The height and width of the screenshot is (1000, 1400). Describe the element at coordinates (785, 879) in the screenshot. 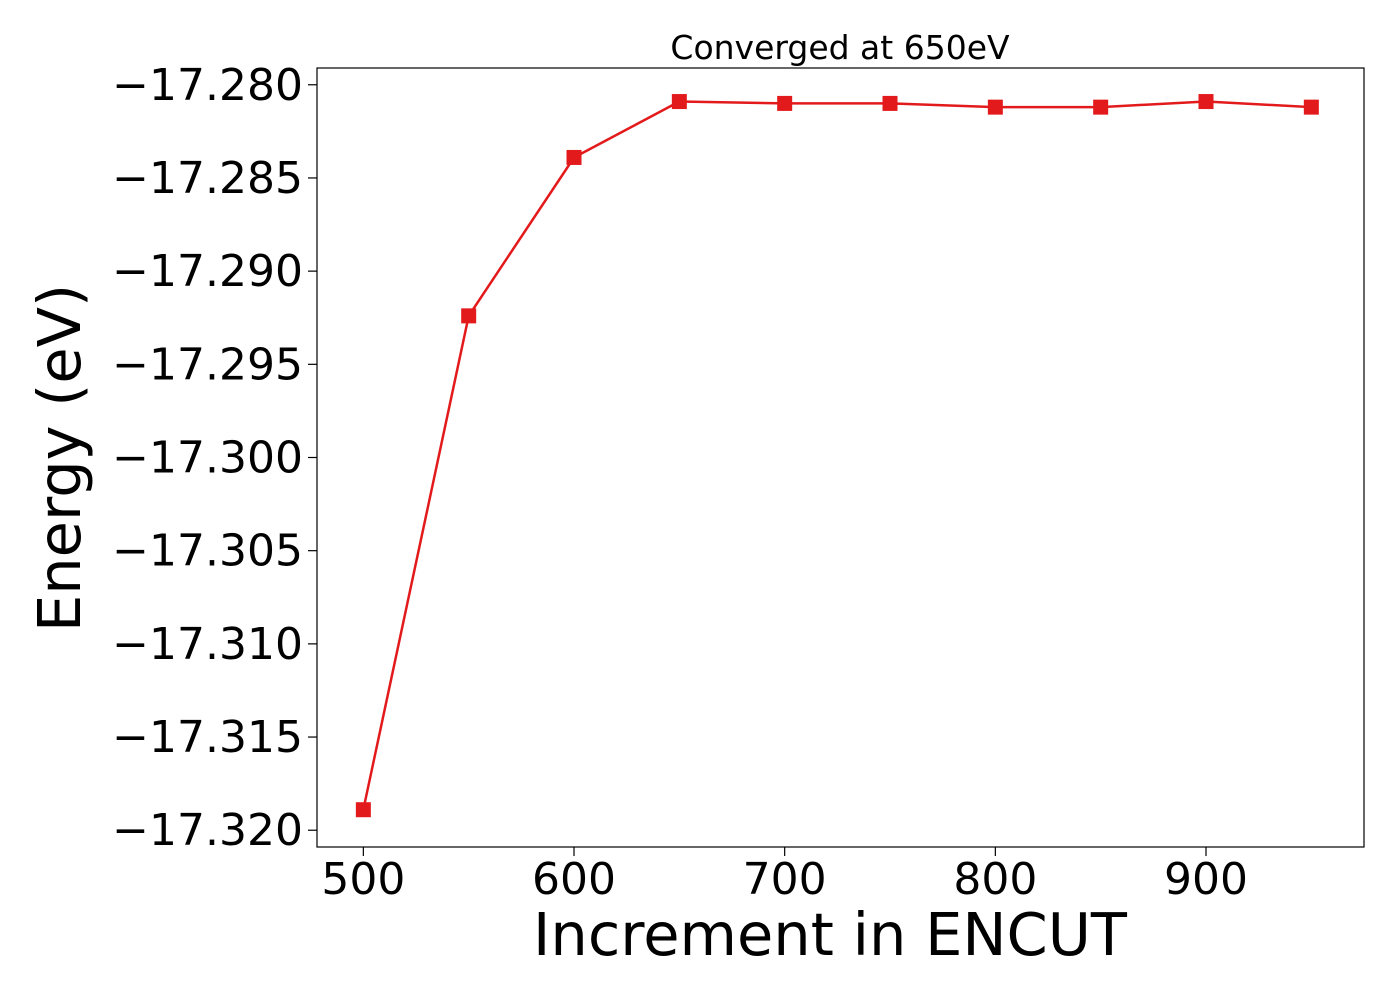

I see `x-tick-label: 700` at that location.